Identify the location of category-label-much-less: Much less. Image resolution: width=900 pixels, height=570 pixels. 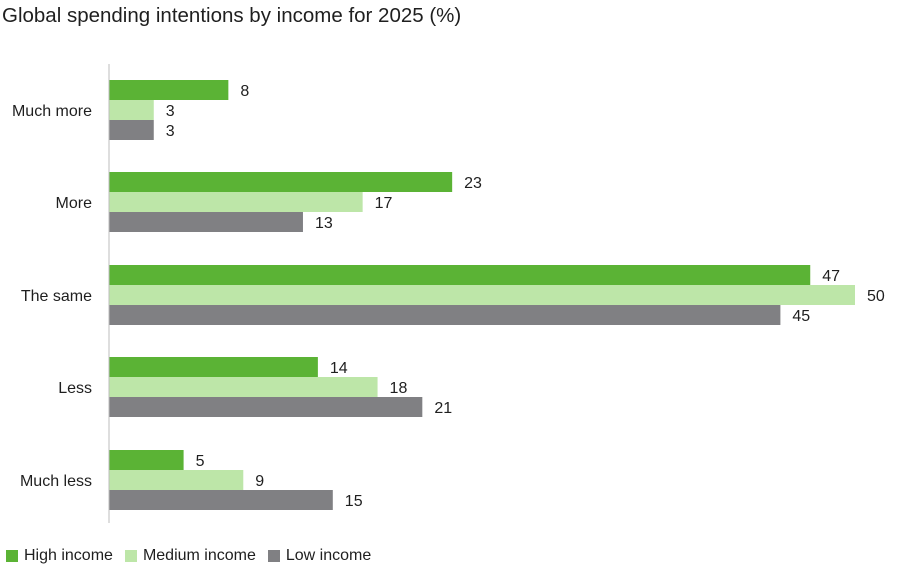
(56, 481).